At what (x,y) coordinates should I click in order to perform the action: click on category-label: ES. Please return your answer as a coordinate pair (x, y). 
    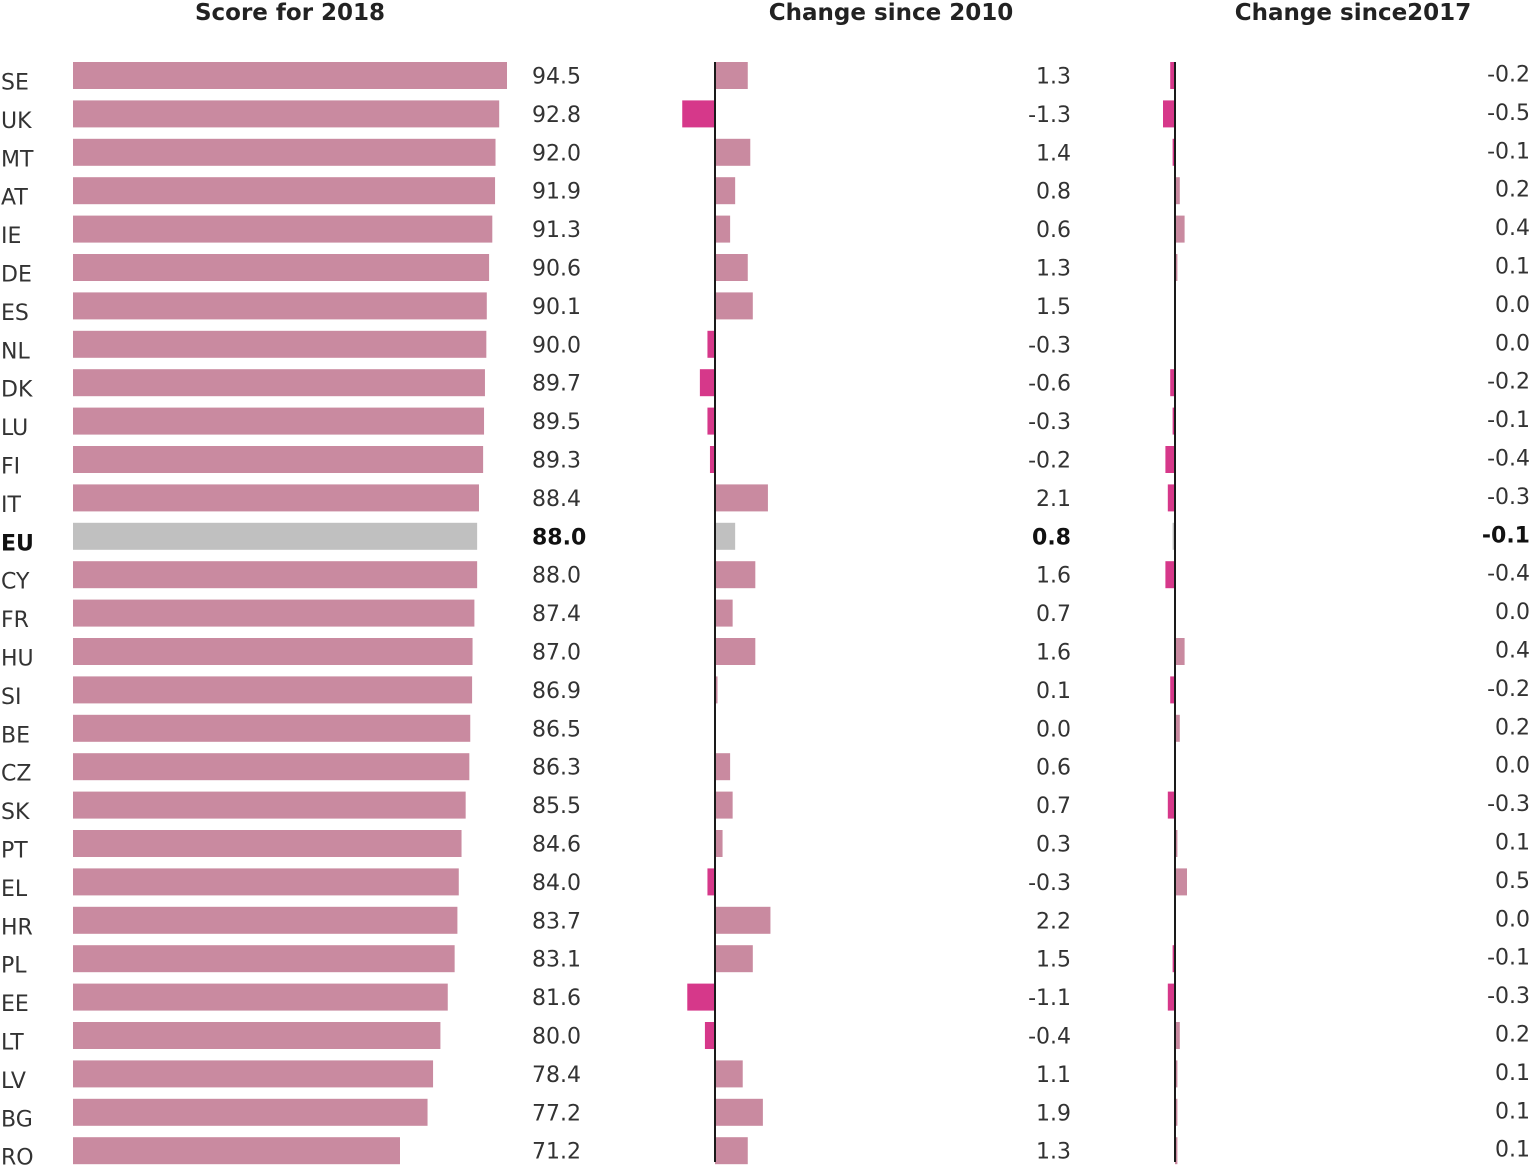
    Looking at the image, I should click on (15, 313).